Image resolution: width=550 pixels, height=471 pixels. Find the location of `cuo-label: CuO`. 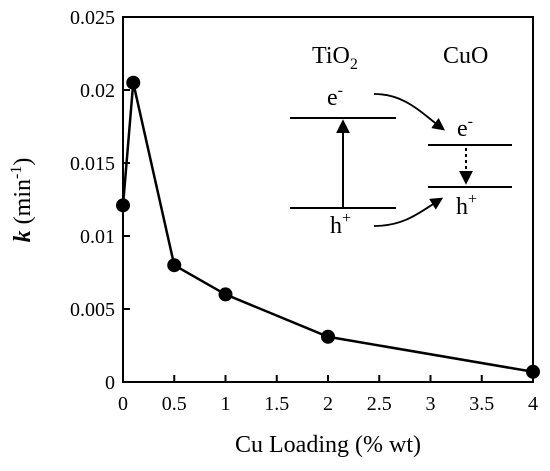

cuo-label: CuO is located at coordinates (465, 56).